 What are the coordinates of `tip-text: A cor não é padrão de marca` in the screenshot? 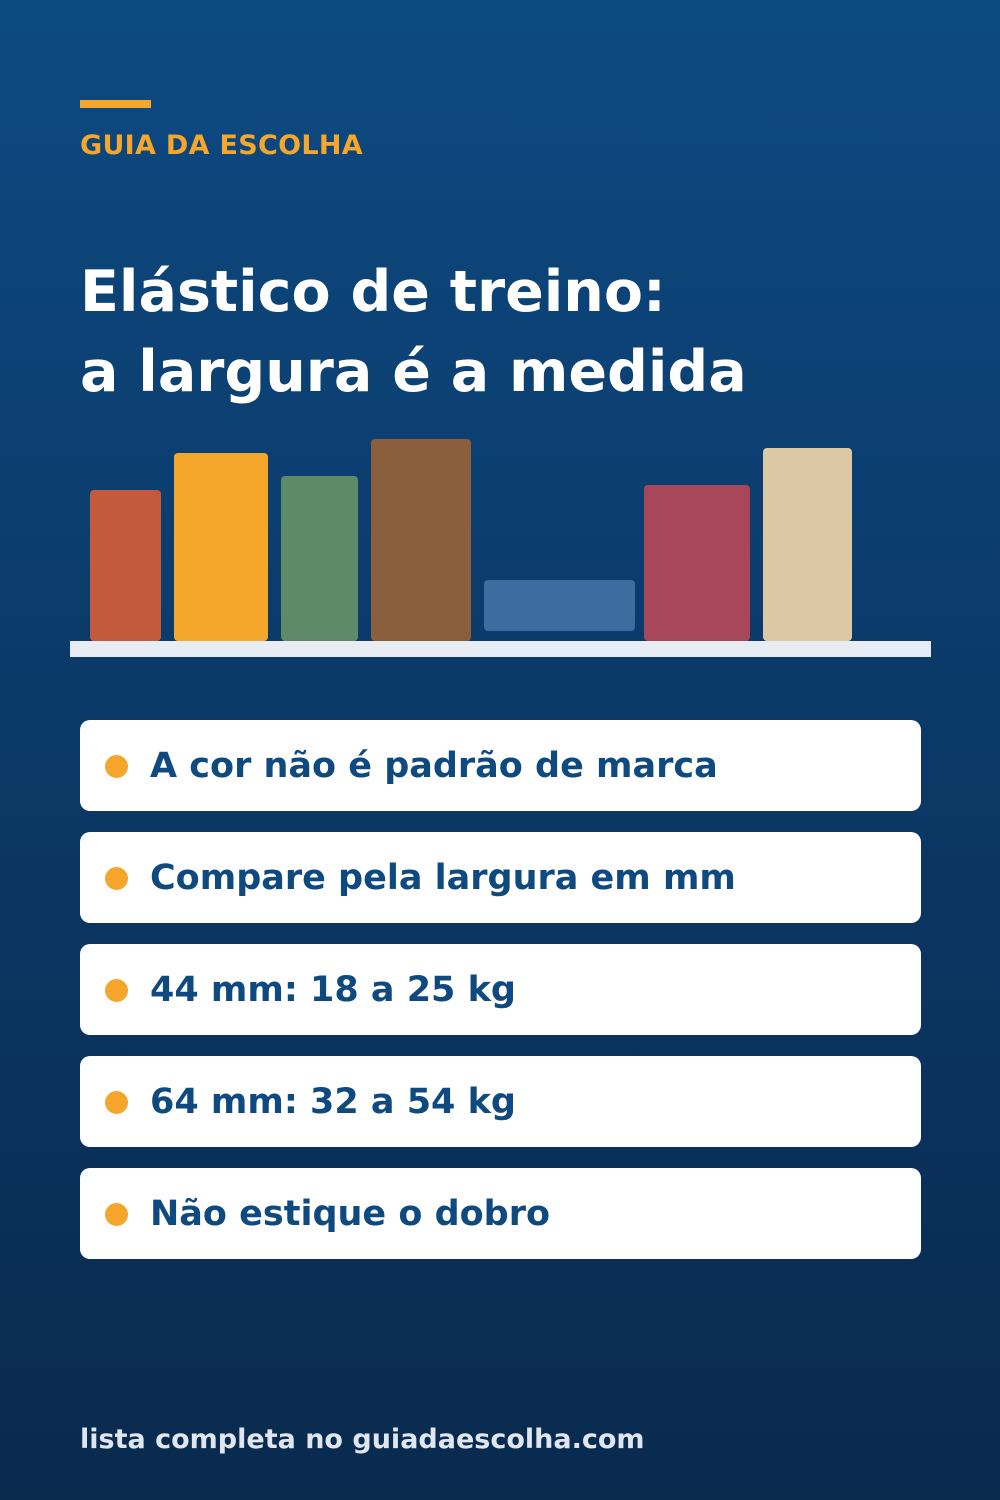 It's located at (434, 765).